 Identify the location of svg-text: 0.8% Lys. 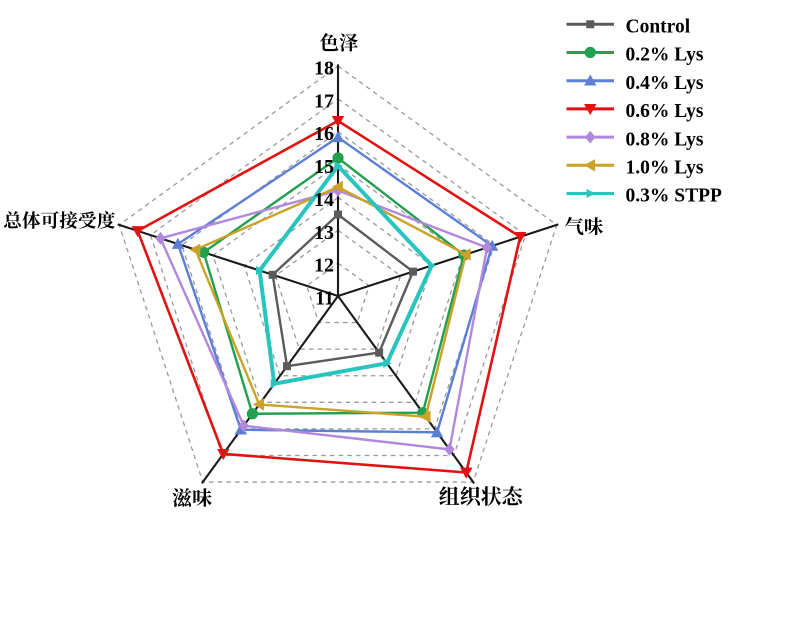
(665, 139).